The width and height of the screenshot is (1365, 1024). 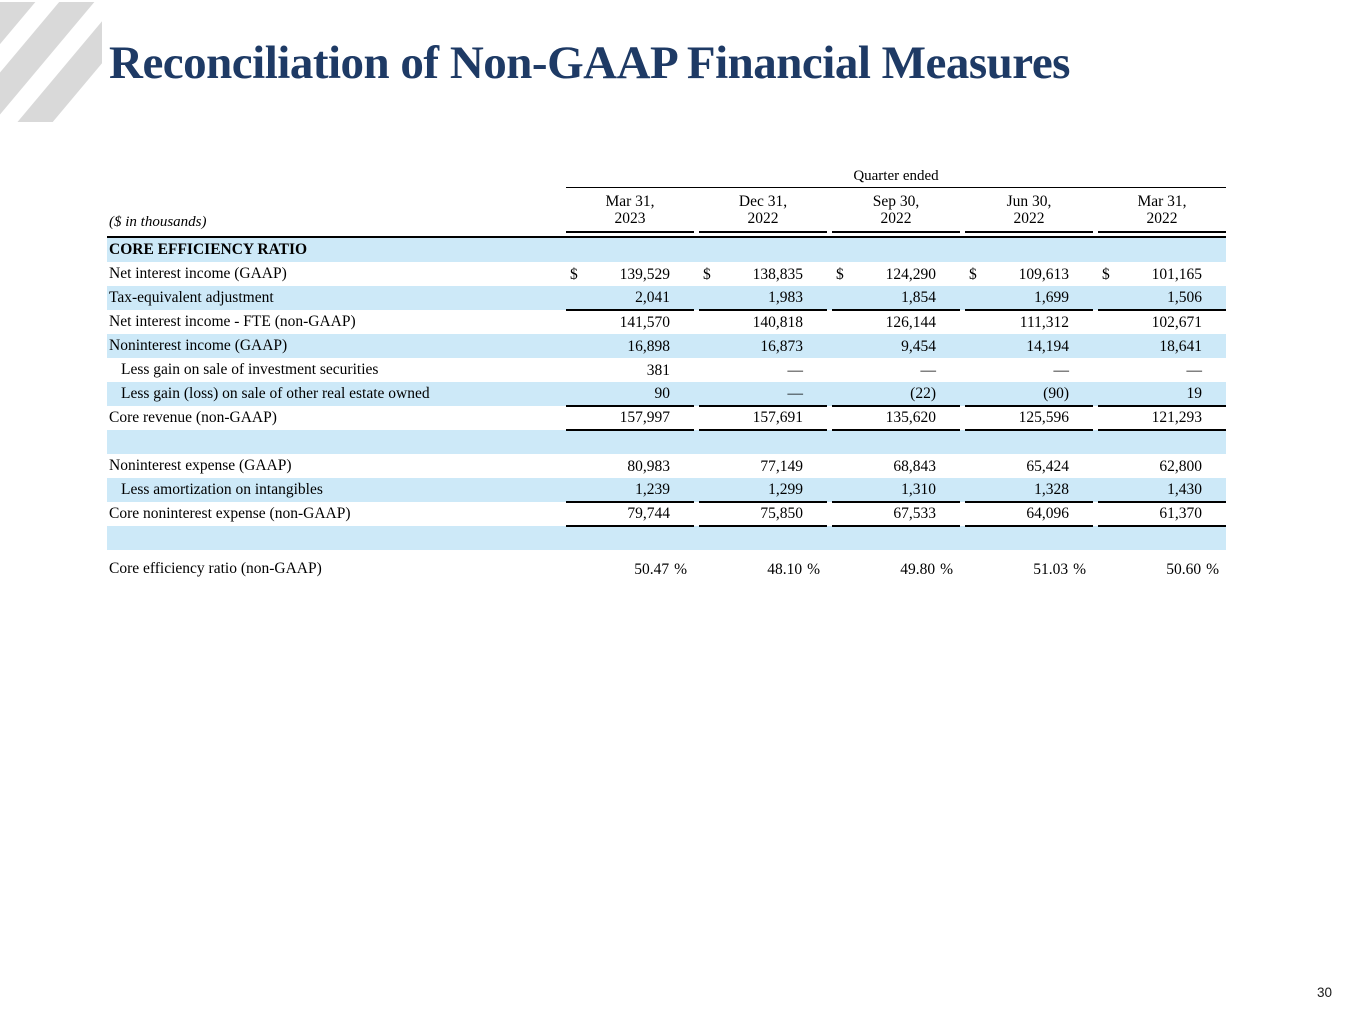 What do you see at coordinates (923, 393) in the screenshot?
I see `value: (22)` at bounding box center [923, 393].